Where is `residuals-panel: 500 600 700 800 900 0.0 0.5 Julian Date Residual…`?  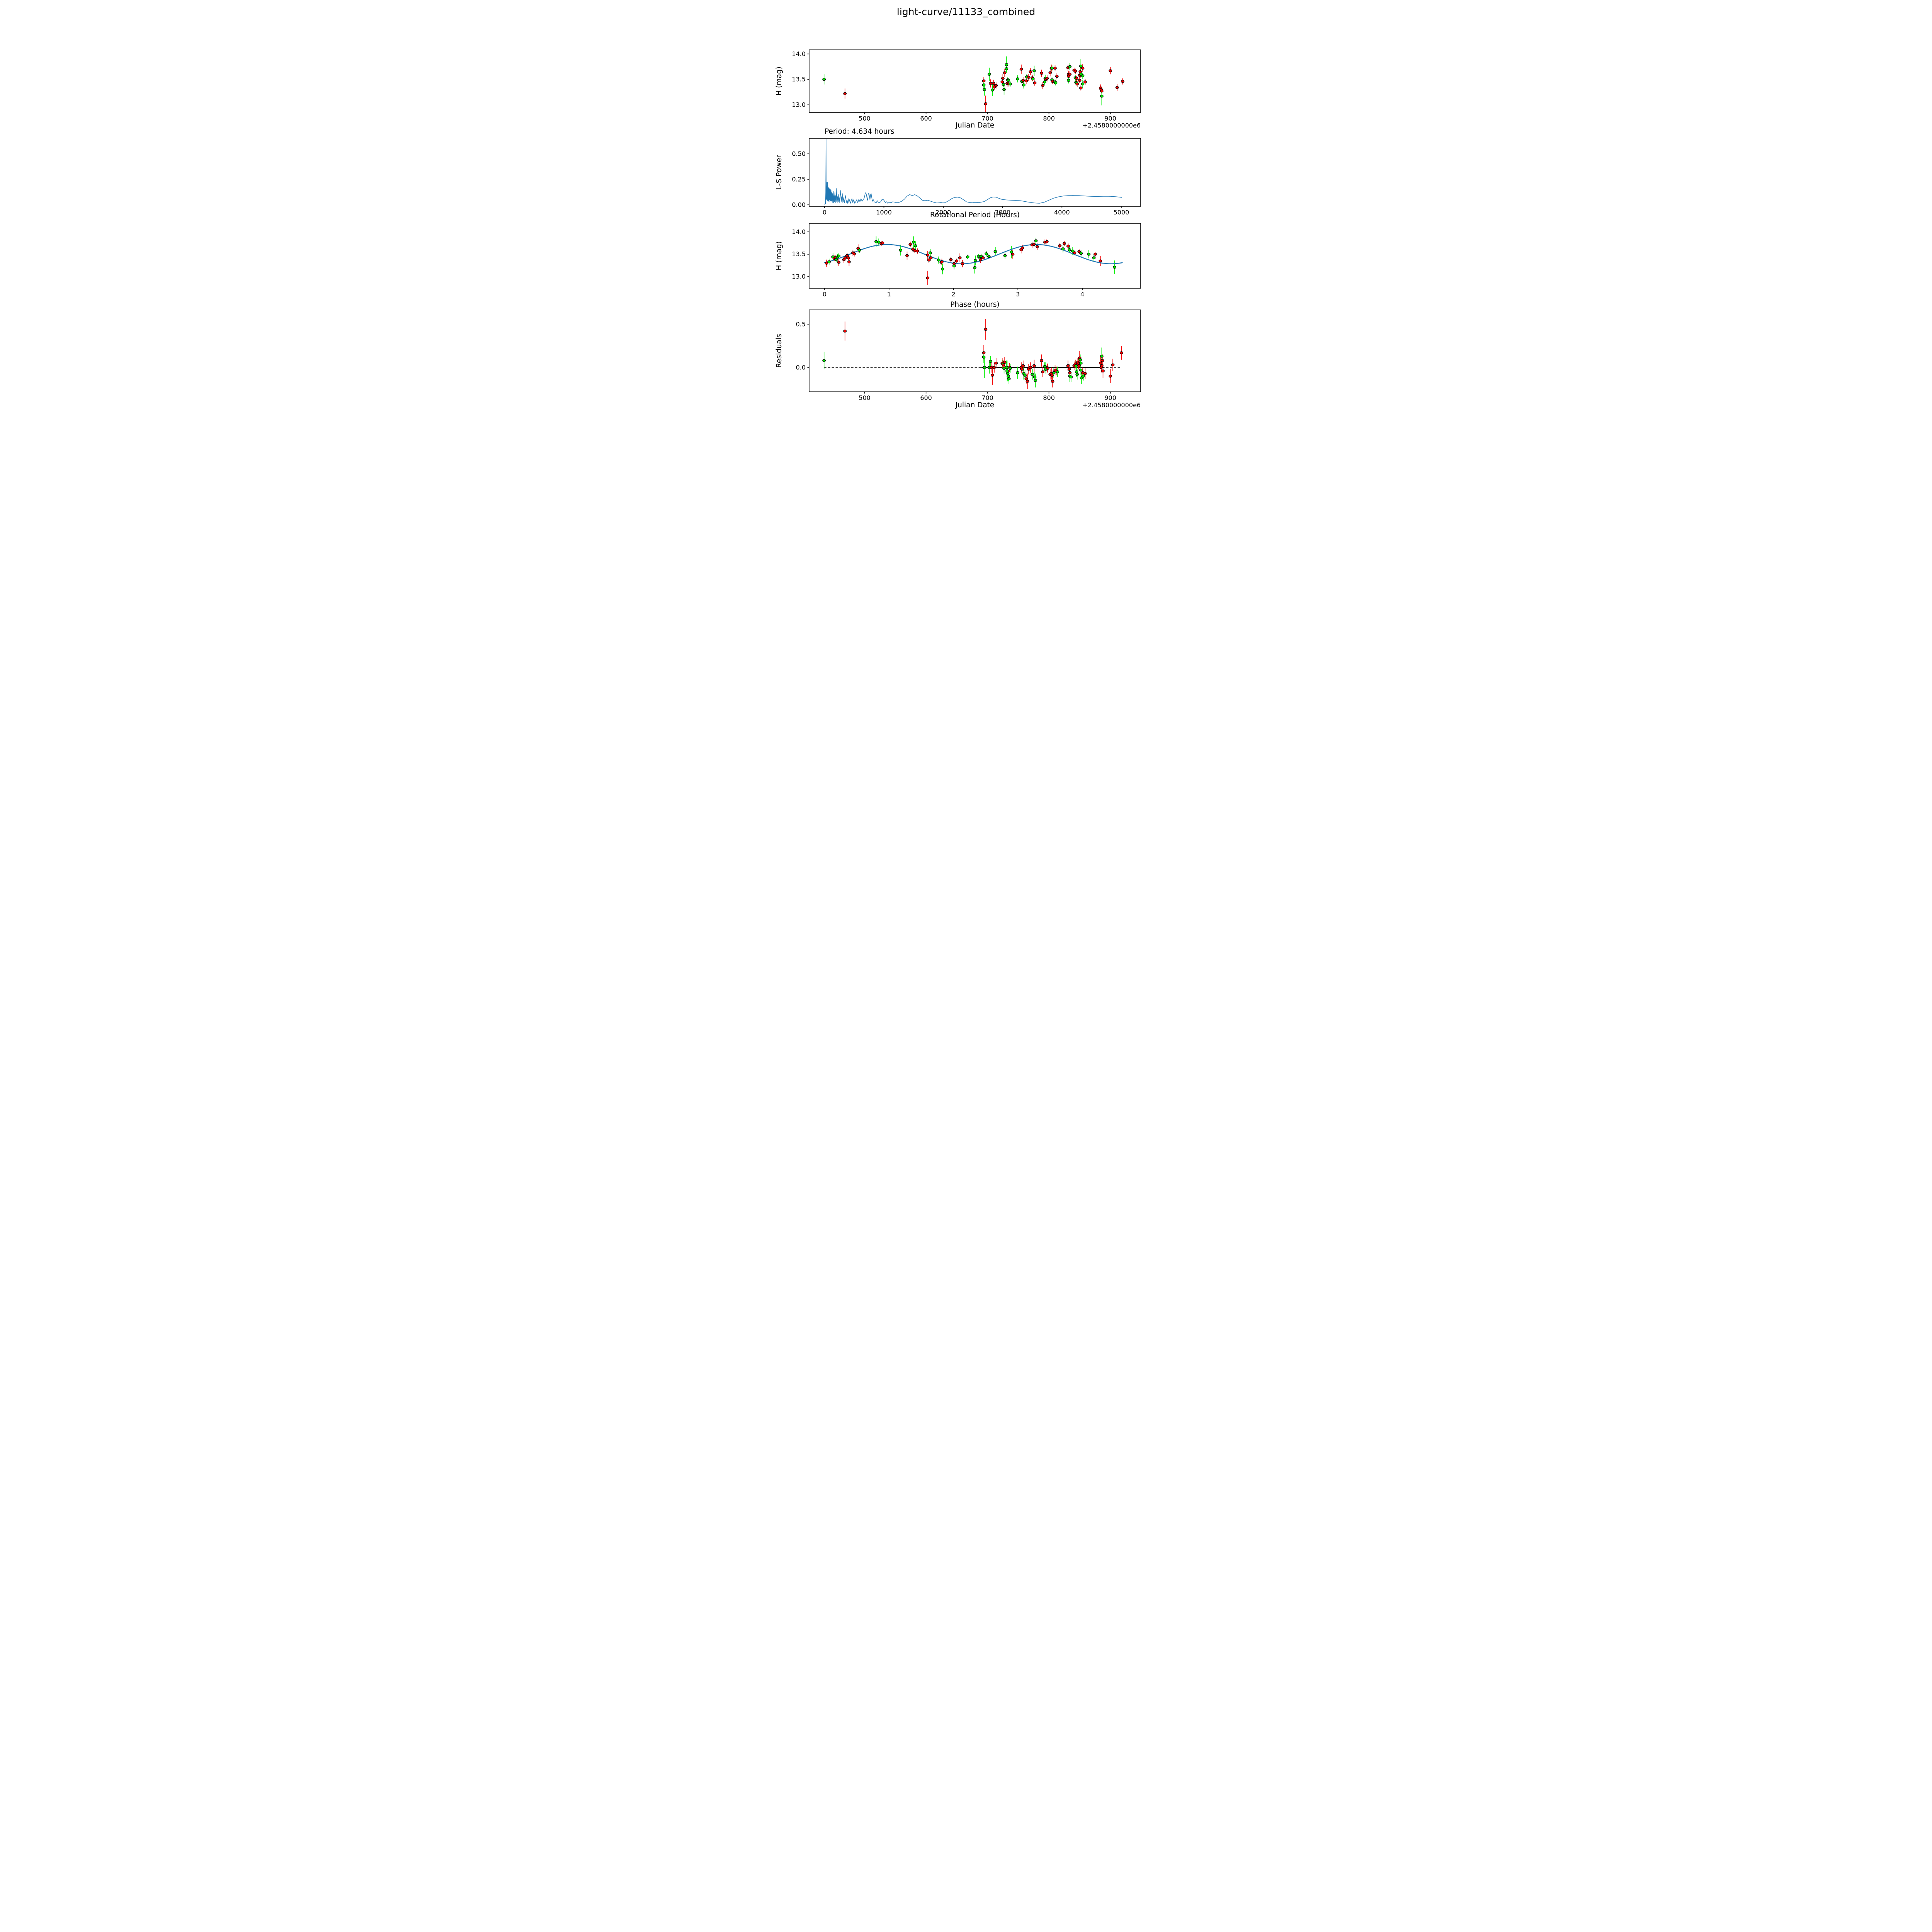 residuals-panel: 500 600 700 800 900 0.0 0.5 Julian Date Residual… is located at coordinates (958, 360).